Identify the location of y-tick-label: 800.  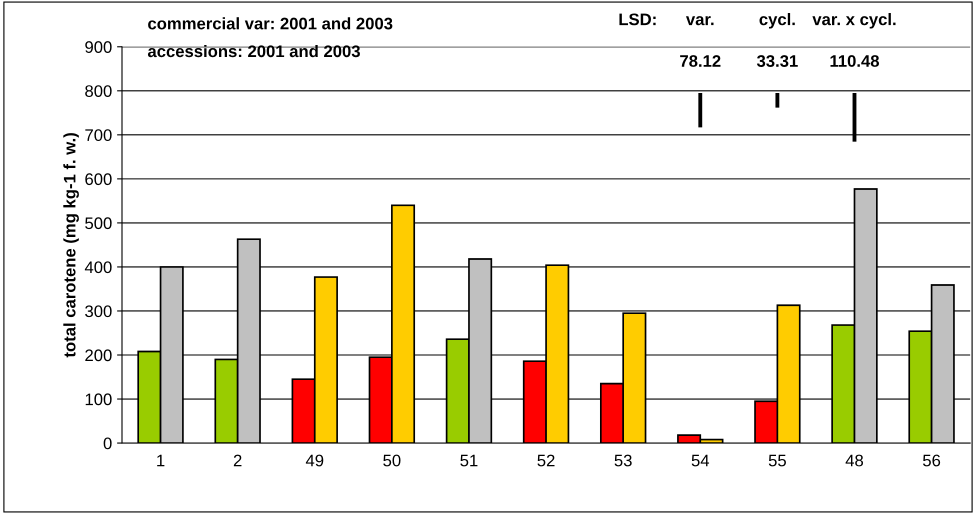
(98, 91).